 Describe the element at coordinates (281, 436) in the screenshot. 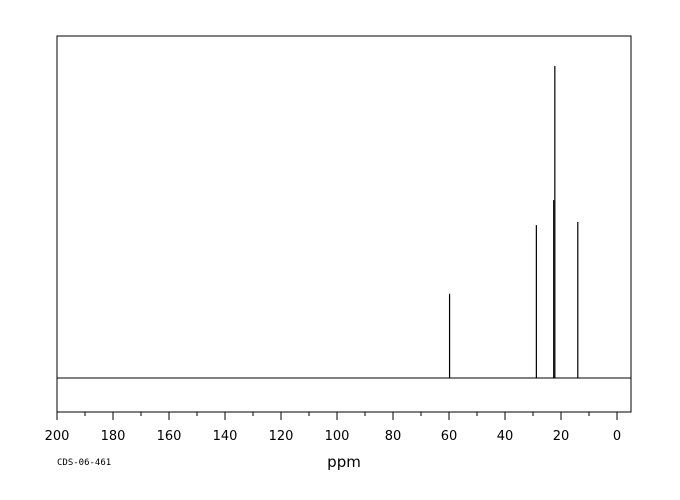

I see `x-tick-label-120: 120` at that location.